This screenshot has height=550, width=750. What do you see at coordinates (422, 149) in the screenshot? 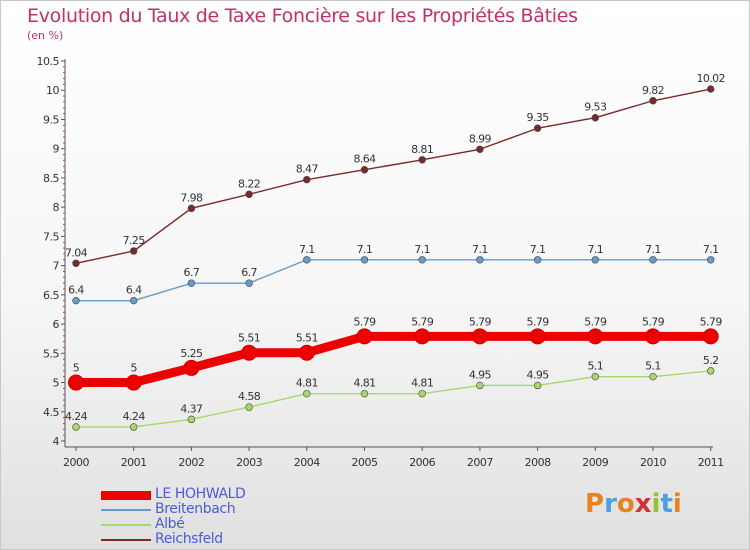
I see `data-label: 8.81` at bounding box center [422, 149].